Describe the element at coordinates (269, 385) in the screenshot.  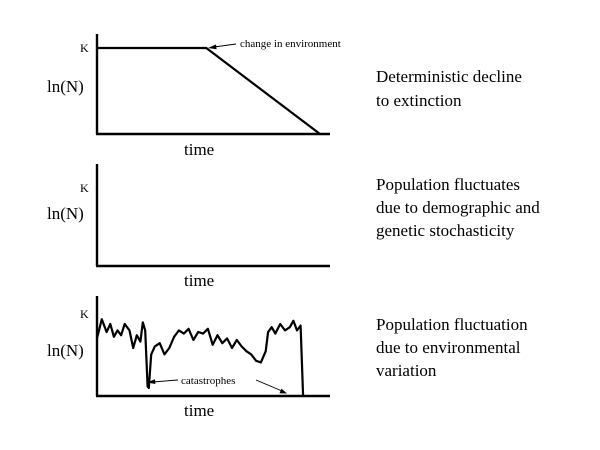
I see `panel3-annotation-arrow-right` at that location.